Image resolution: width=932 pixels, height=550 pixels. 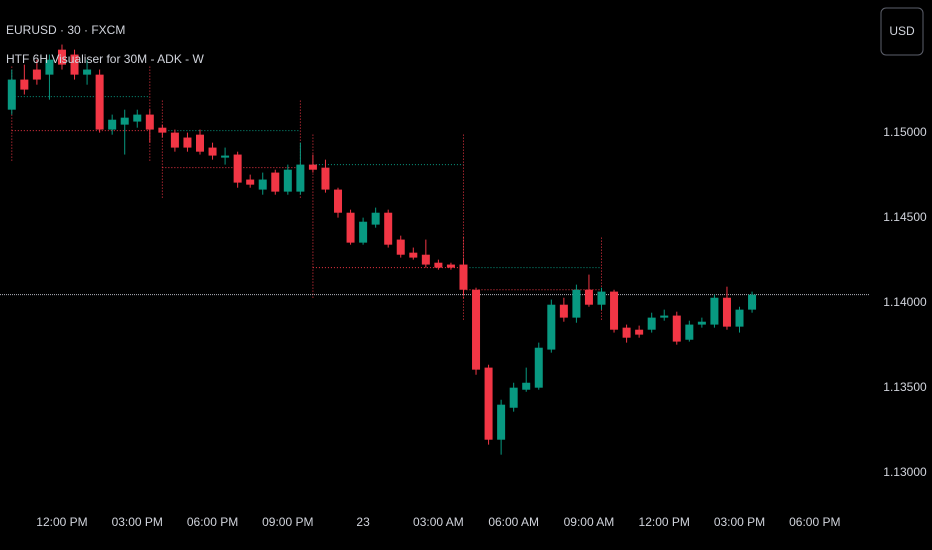 I want to click on y-tick-label: 1.13500, so click(x=905, y=387).